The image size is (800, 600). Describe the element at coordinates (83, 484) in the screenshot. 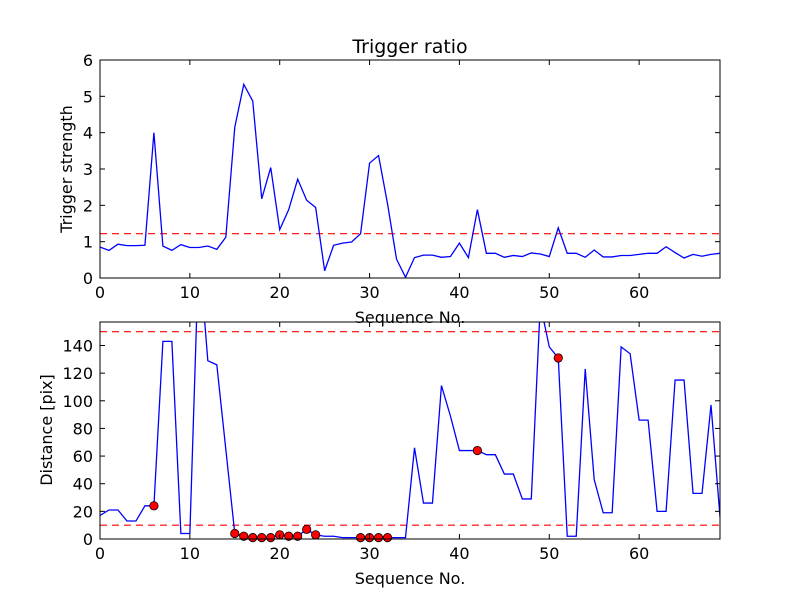

I see `y-tick-label: 40` at that location.